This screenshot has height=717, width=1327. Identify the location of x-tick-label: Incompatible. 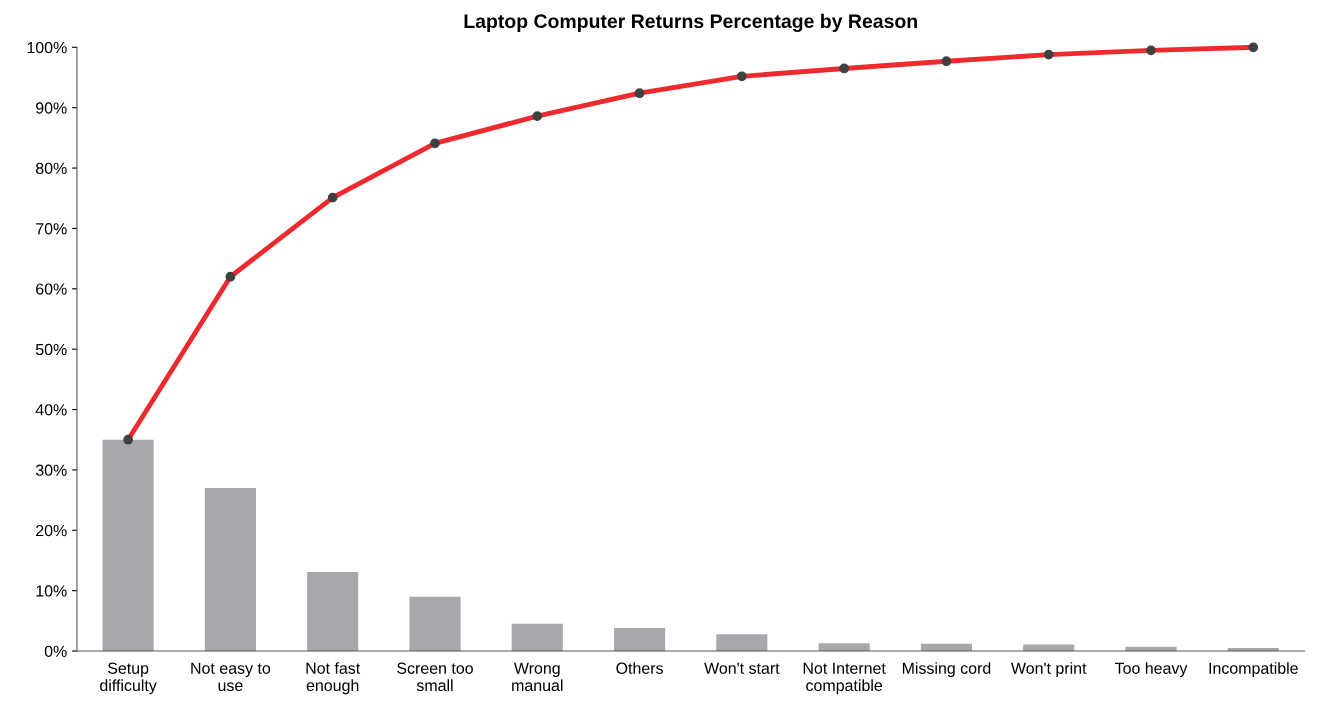
(1253, 670).